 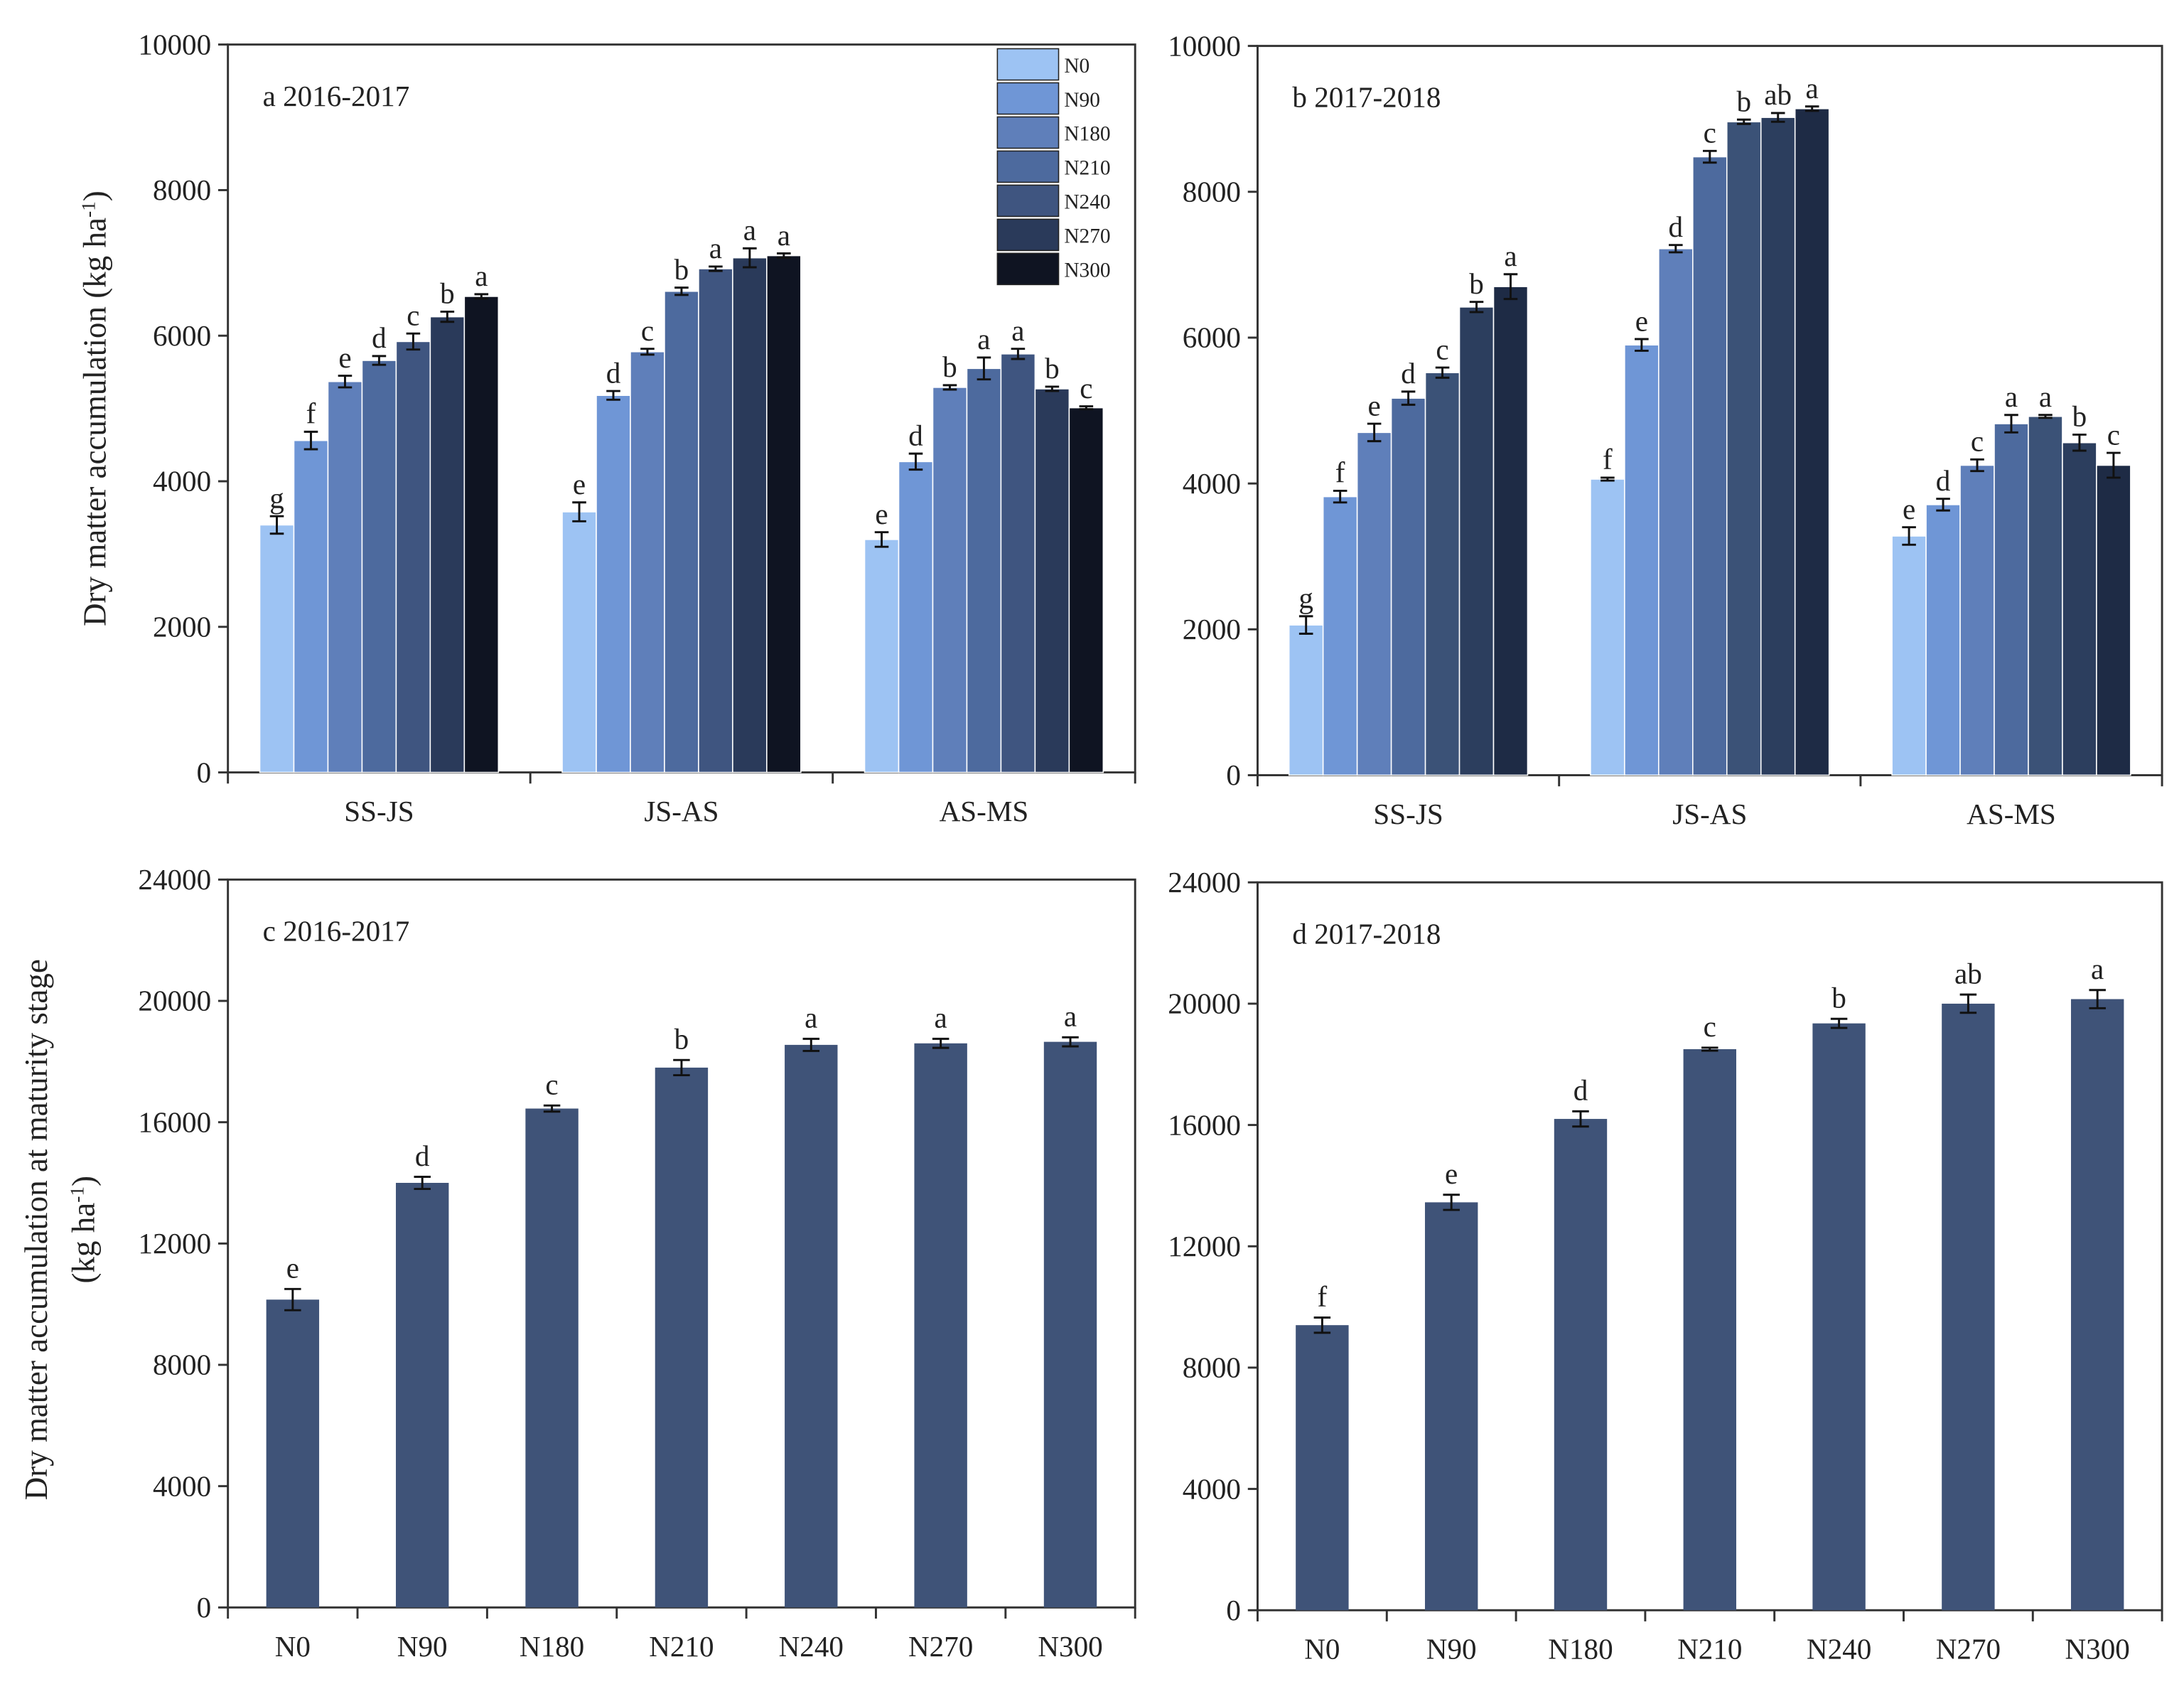 I want to click on y-axis-label: Dry matter accumulation (kg ha-1), so click(x=94, y=409).